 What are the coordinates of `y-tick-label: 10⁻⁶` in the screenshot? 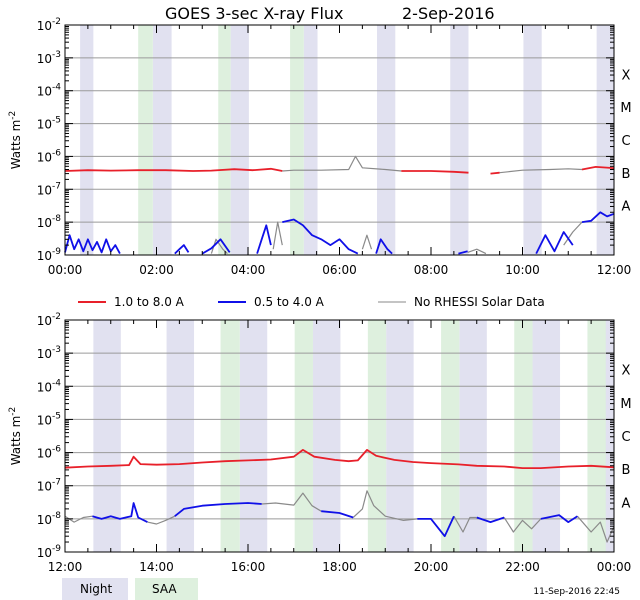 It's located at (49, 453).